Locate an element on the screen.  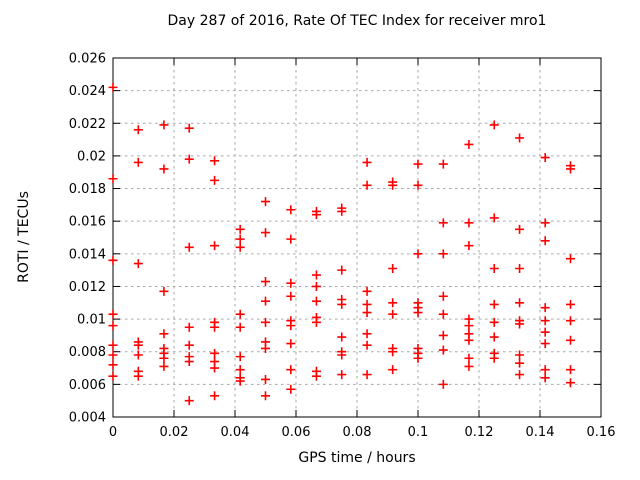
y-tick-label: 0.016 is located at coordinates (87, 222).